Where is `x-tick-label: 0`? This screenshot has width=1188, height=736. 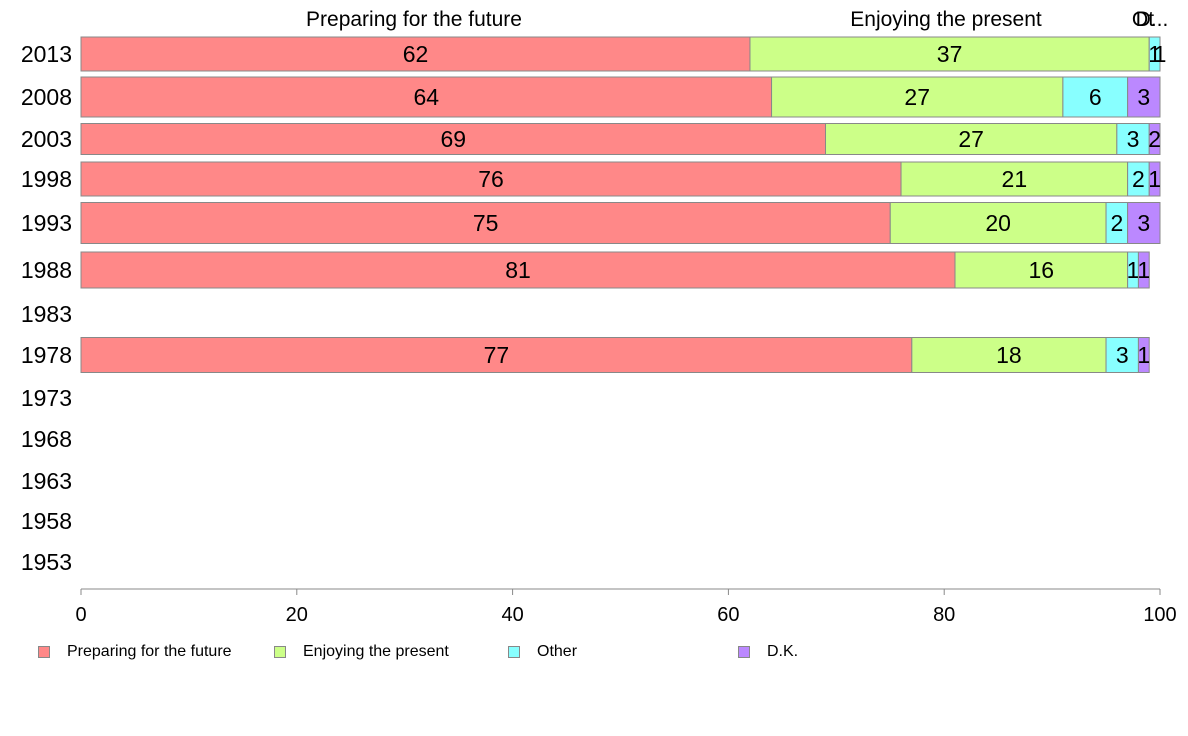 x-tick-label: 0 is located at coordinates (80, 615).